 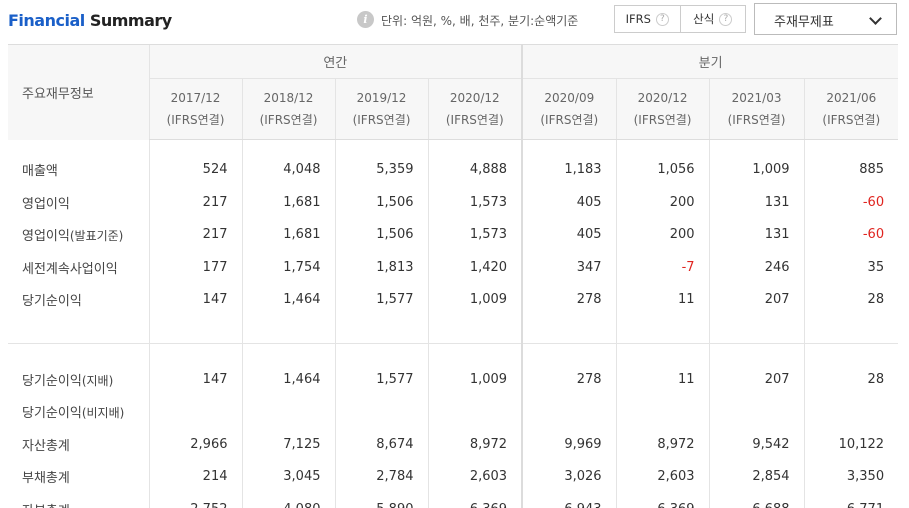 What do you see at coordinates (662, 109) in the screenshot?
I see `period-header: 2020/12 (IFRS연결)` at bounding box center [662, 109].